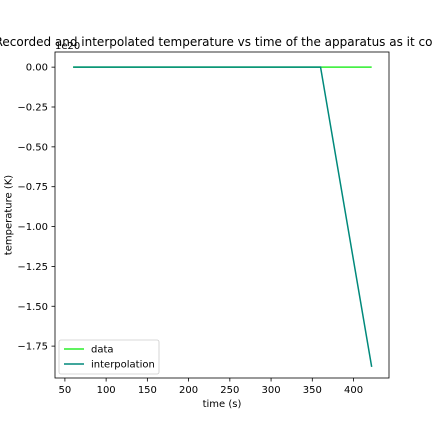  Describe the element at coordinates (32, 147) in the screenshot. I see `y-tick-label: −0.50` at that location.